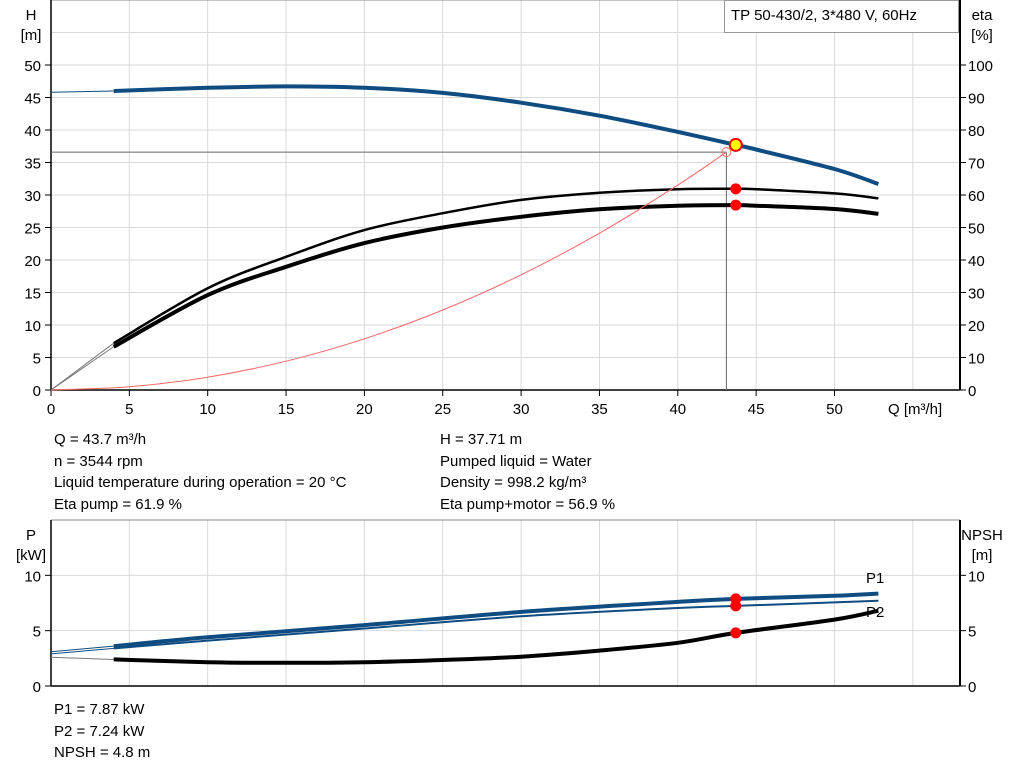 Image resolution: width=1024 pixels, height=781 pixels. Describe the element at coordinates (32, 66) in the screenshot. I see `y-tick-label: 50` at that location.